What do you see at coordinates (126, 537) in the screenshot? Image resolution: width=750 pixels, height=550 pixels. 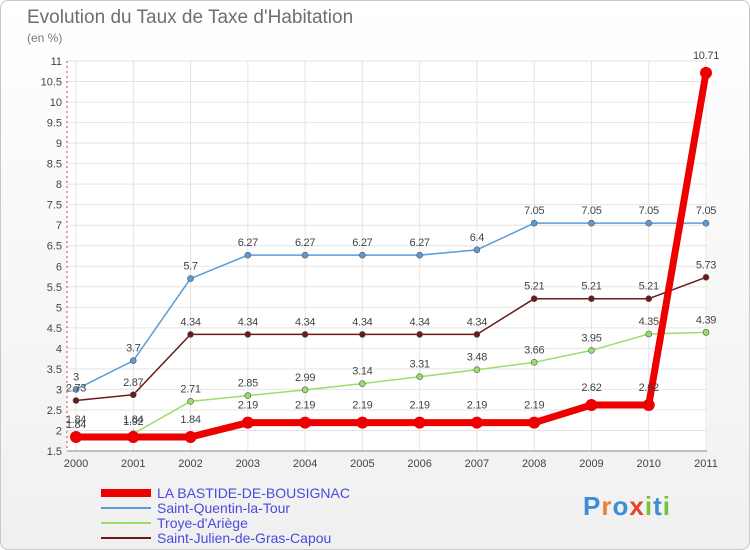 I see `legend-swatch` at bounding box center [126, 537].